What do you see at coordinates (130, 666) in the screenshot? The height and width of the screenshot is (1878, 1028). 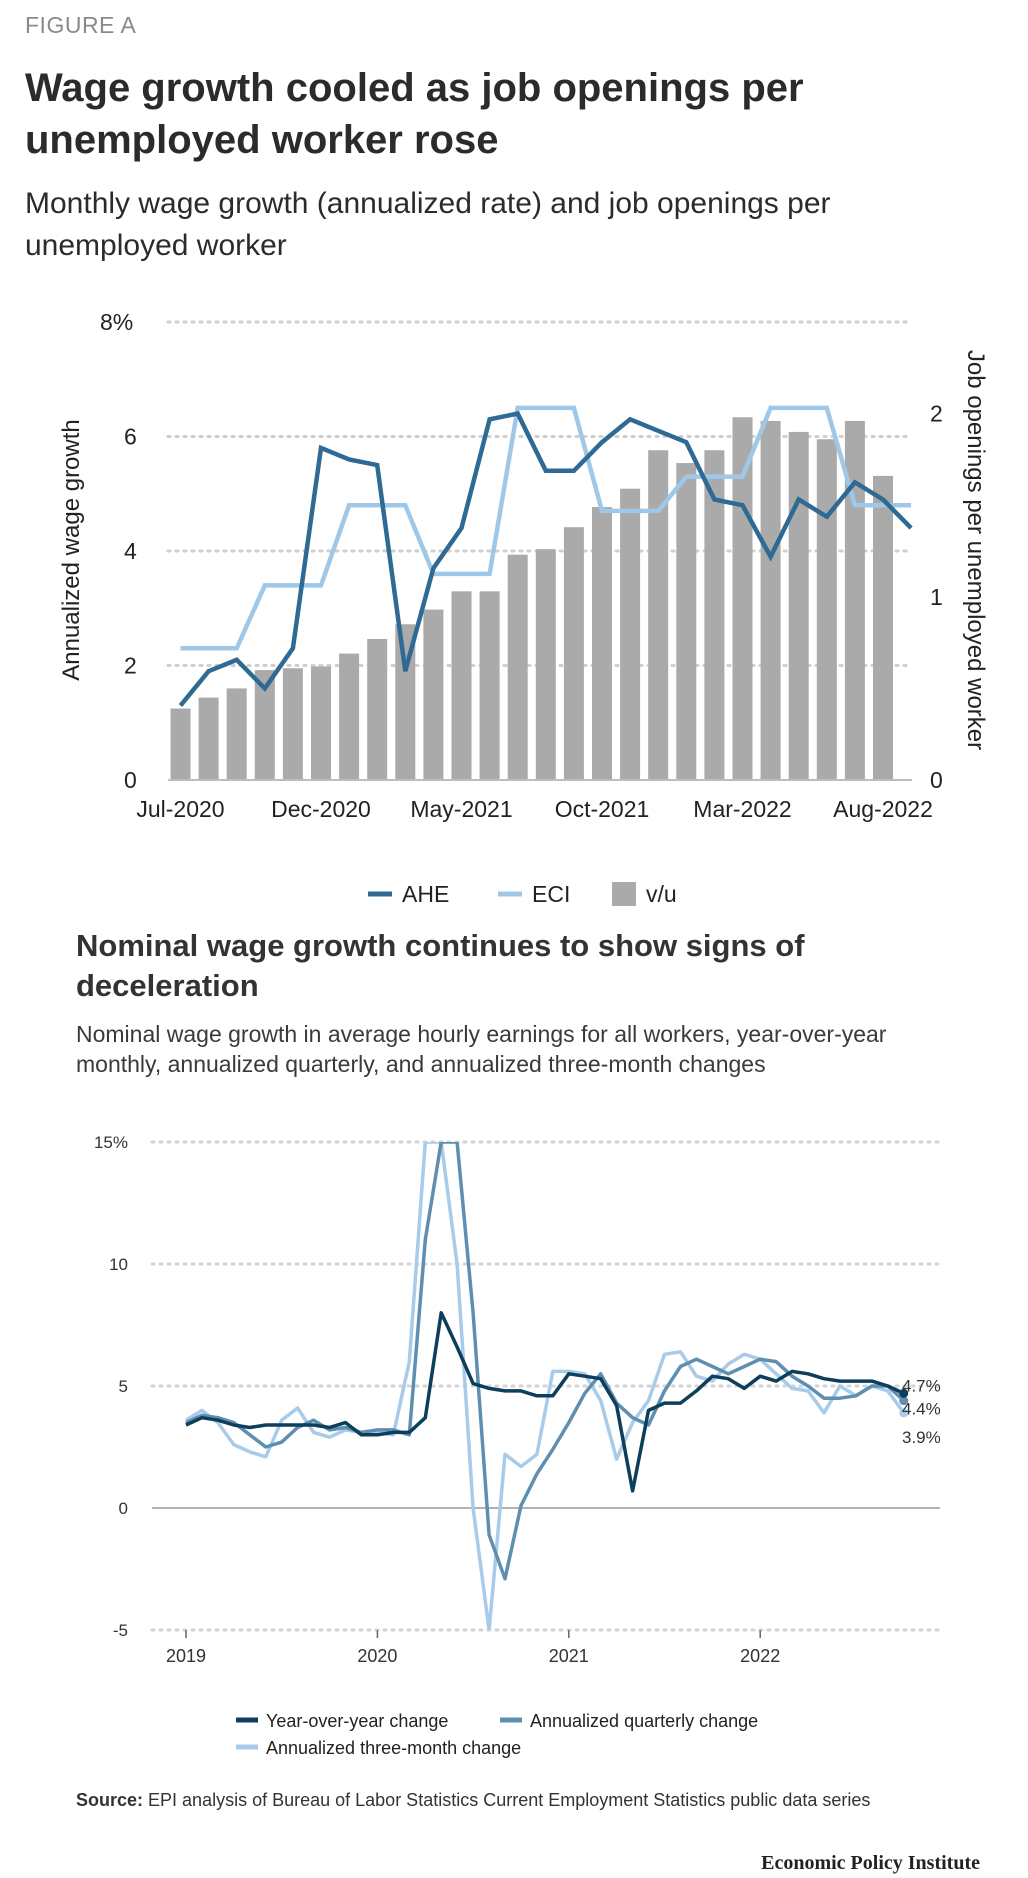 I see `y-tick-label: 2` at bounding box center [130, 666].